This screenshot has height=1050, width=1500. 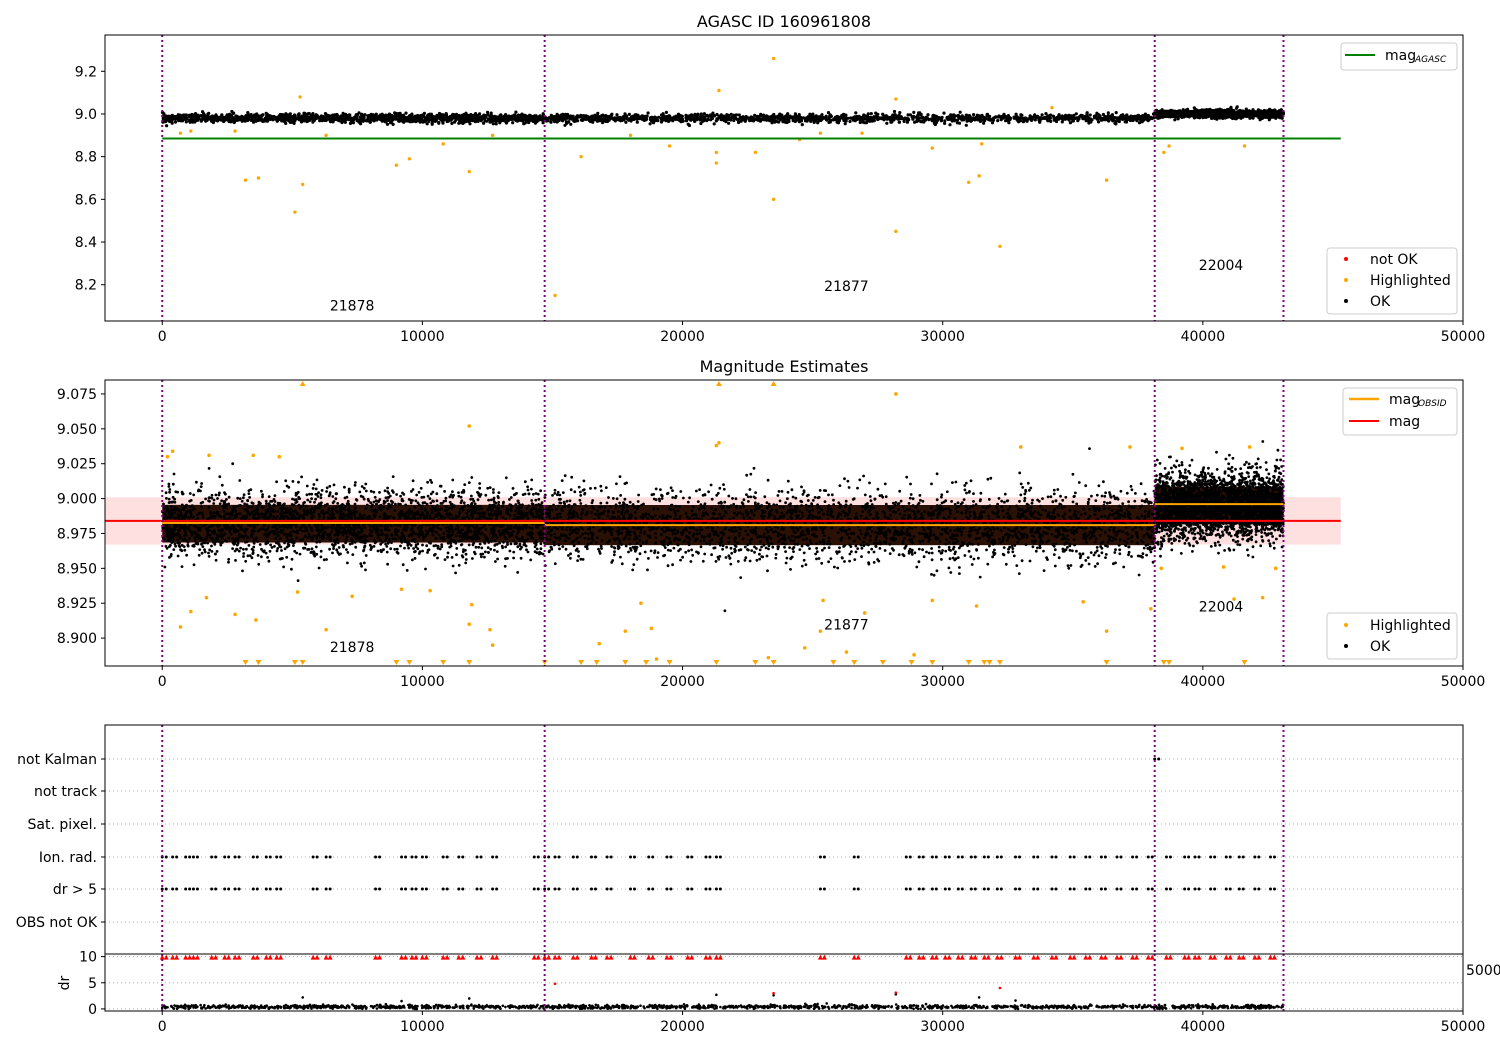 What do you see at coordinates (1430, 60) in the screenshot?
I see `legend-subscript: AGASC` at bounding box center [1430, 60].